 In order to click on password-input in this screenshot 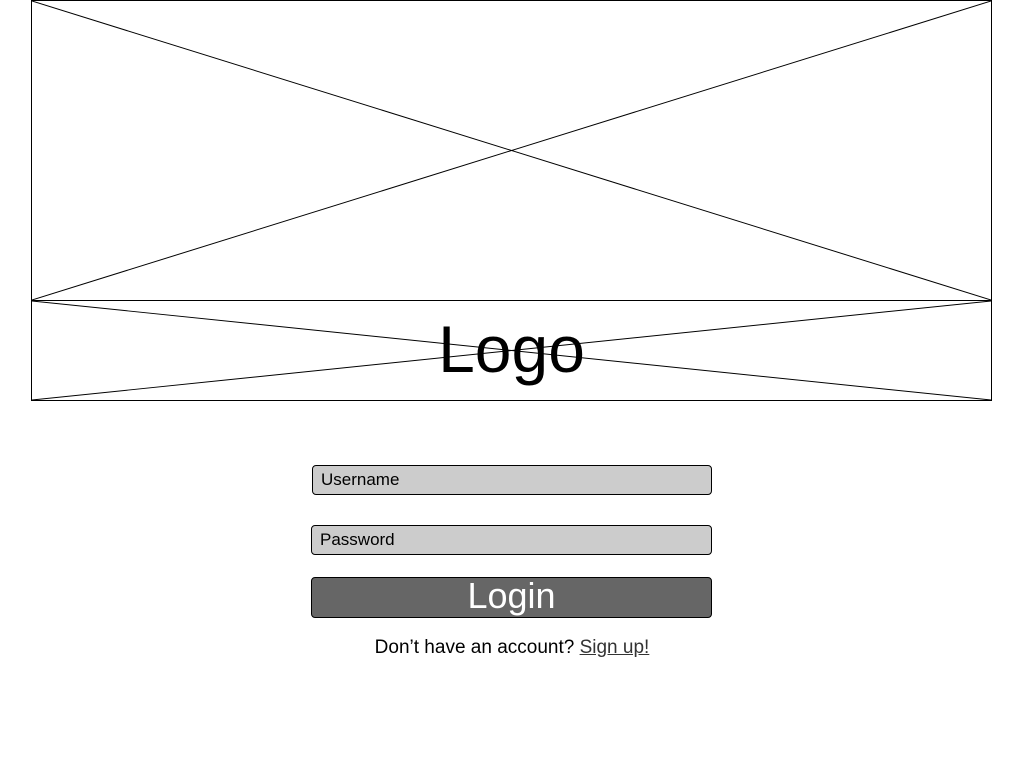, I will do `click(511, 540)`.